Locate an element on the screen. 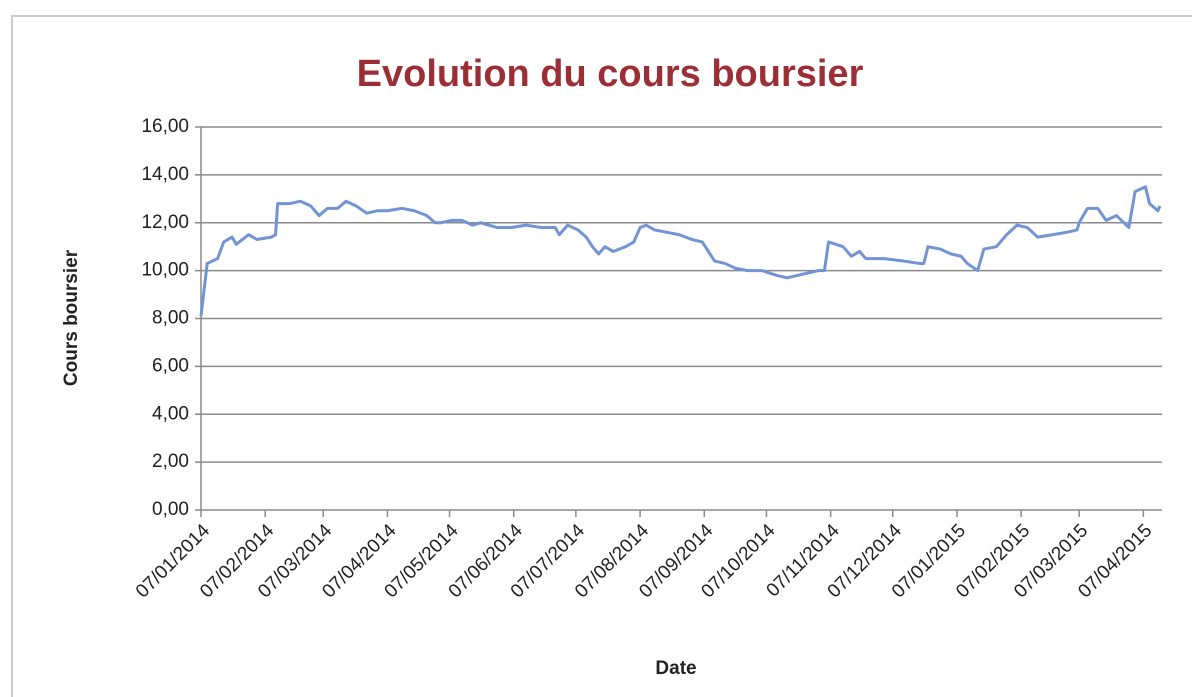 Image resolution: width=1192 pixels, height=697 pixels. chart-title: Evolution du cours boursier is located at coordinates (610, 74).